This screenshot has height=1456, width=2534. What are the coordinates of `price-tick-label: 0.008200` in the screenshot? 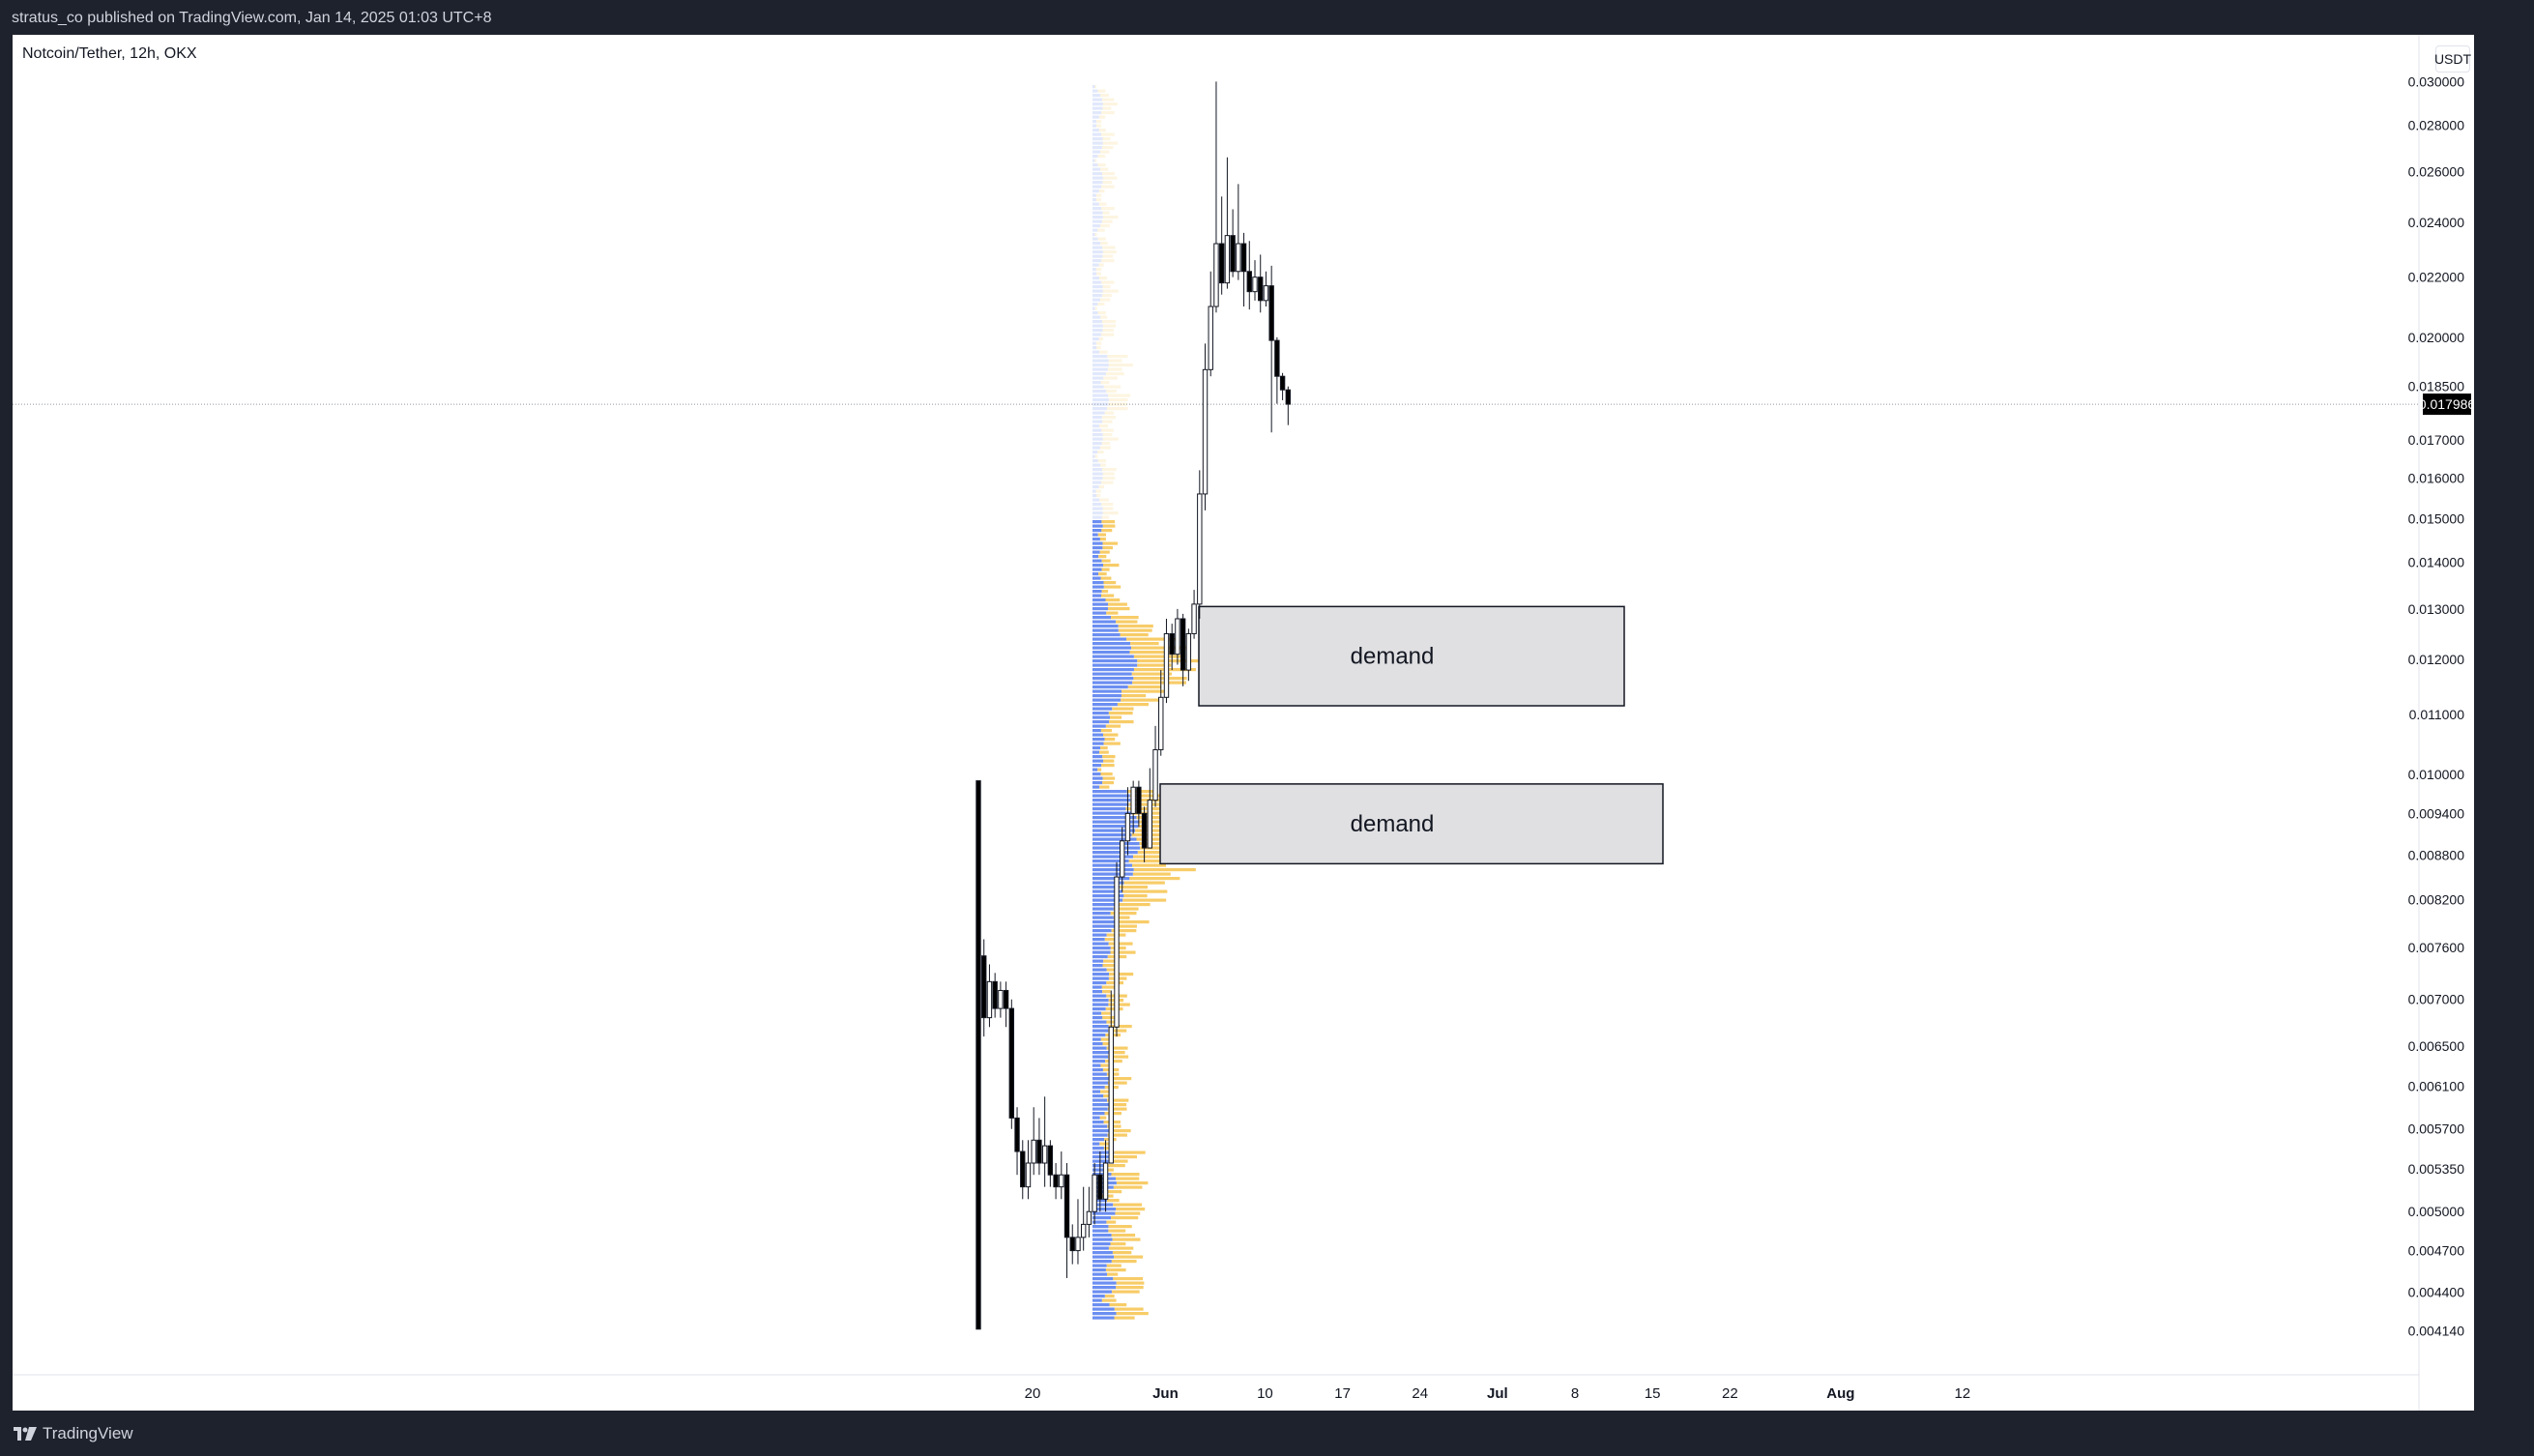 It's located at (2436, 899).